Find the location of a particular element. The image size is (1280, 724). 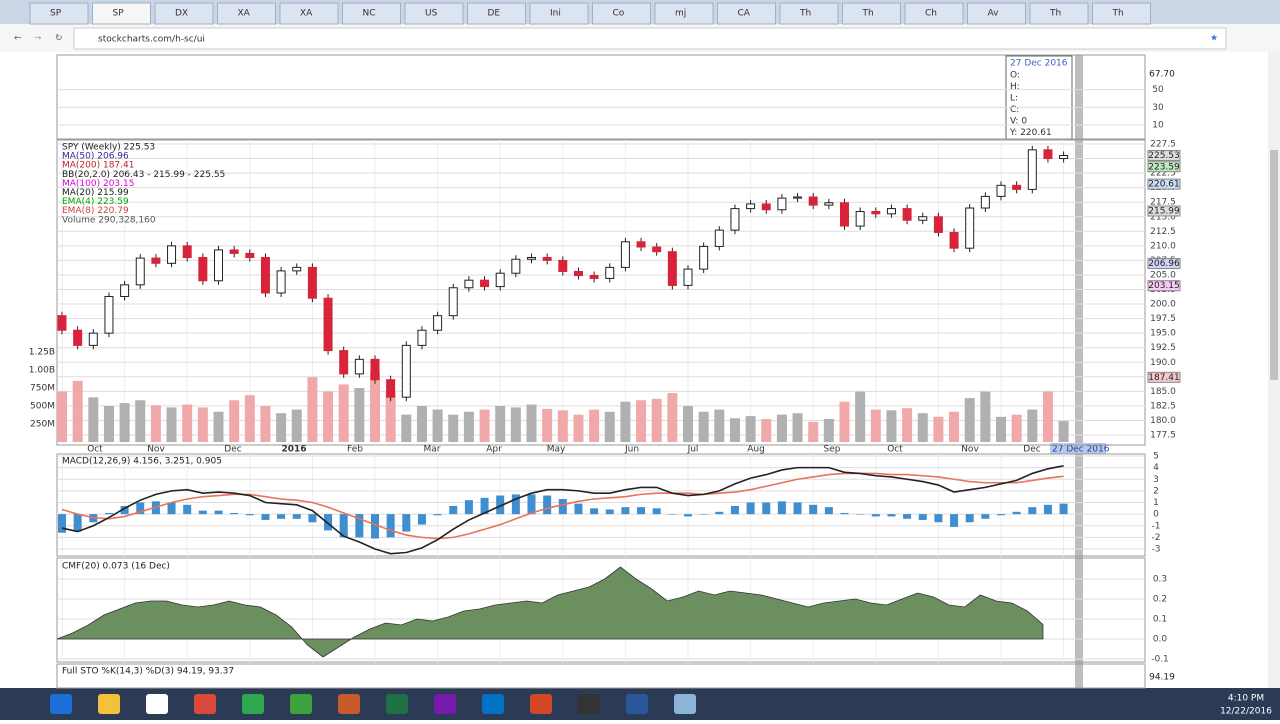

month-label: Dec is located at coordinates (1031, 450).